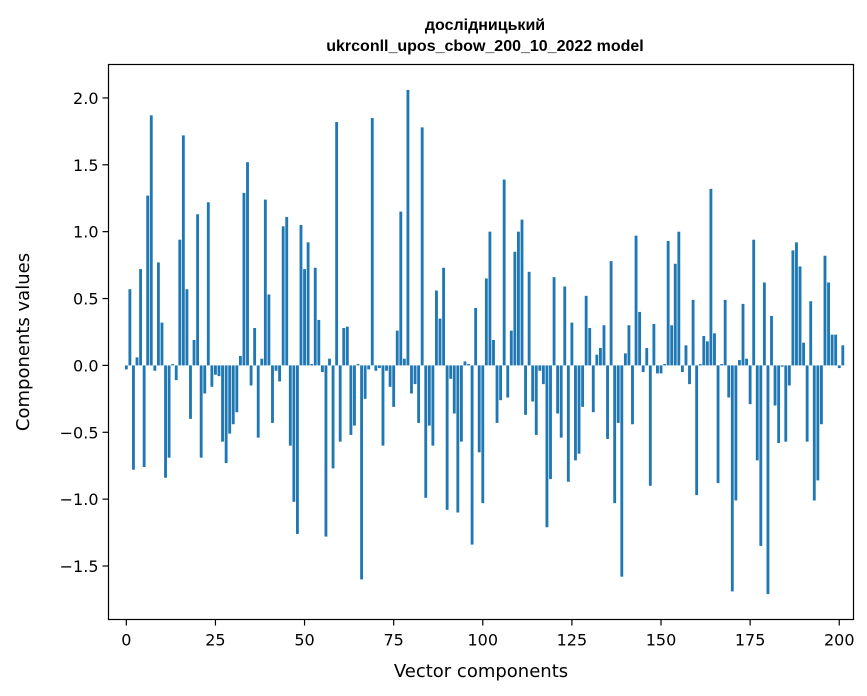  What do you see at coordinates (393, 640) in the screenshot?
I see `x-tick-label: 75` at bounding box center [393, 640].